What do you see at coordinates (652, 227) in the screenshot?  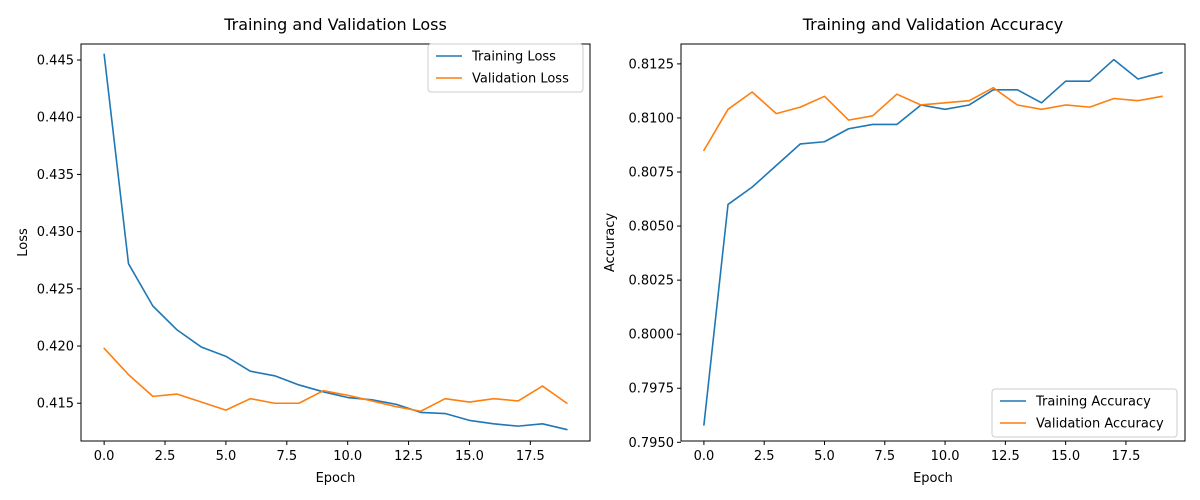 I see `y-tick-label: 0.8050` at bounding box center [652, 227].